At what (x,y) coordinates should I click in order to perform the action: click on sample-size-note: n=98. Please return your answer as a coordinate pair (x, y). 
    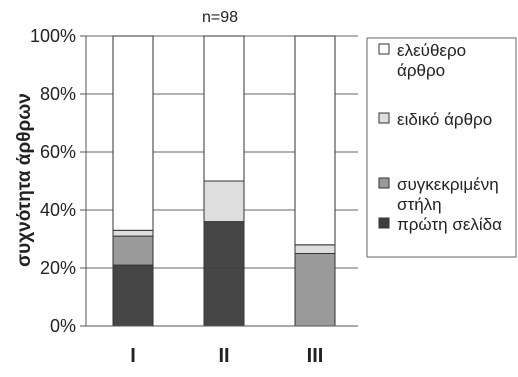
    Looking at the image, I should click on (220, 17).